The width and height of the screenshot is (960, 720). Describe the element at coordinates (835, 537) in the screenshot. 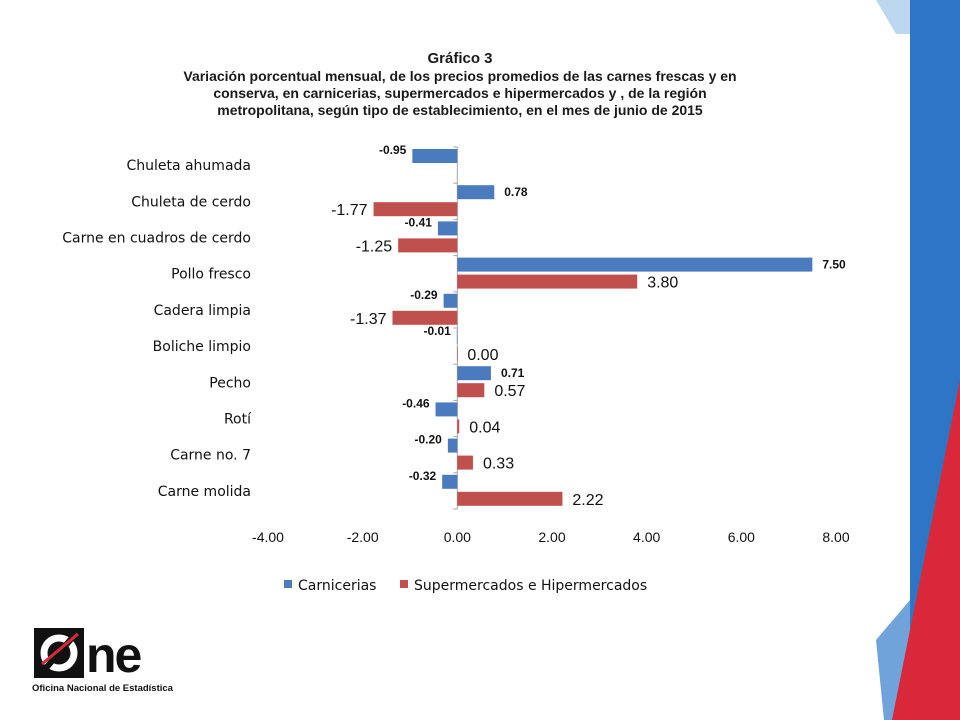

I see `x-tick-label: 8.00` at that location.